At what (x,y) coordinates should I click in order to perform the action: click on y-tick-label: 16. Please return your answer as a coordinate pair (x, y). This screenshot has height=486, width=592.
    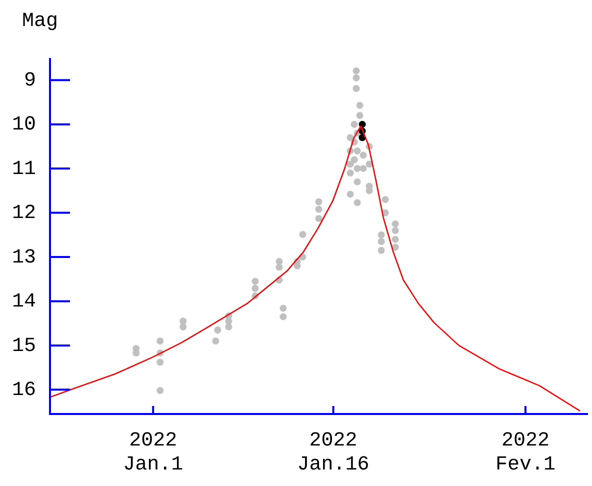
    Looking at the image, I should click on (24, 390).